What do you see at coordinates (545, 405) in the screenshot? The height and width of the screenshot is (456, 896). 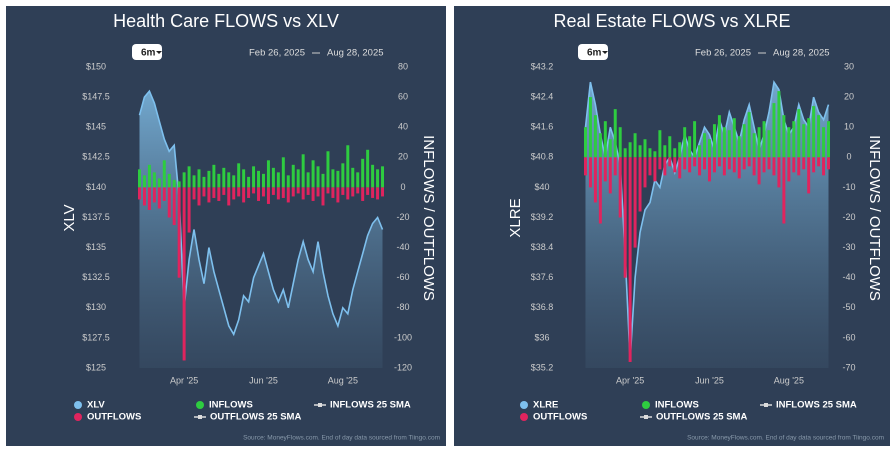 I see `legend-label: XLRE` at bounding box center [545, 405].